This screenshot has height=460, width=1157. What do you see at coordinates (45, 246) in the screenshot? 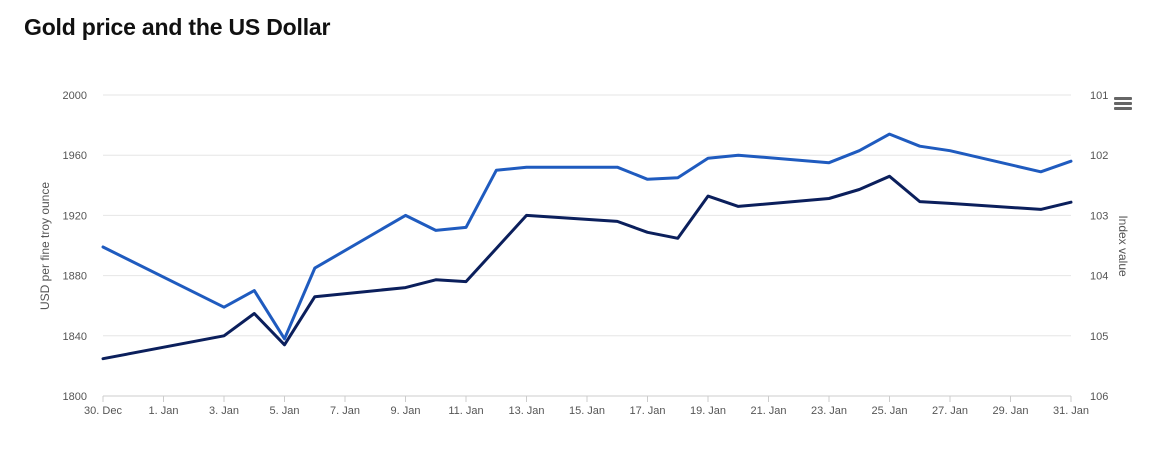
I see `y-axis-left-label: USD per fine troy ounce` at bounding box center [45, 246].